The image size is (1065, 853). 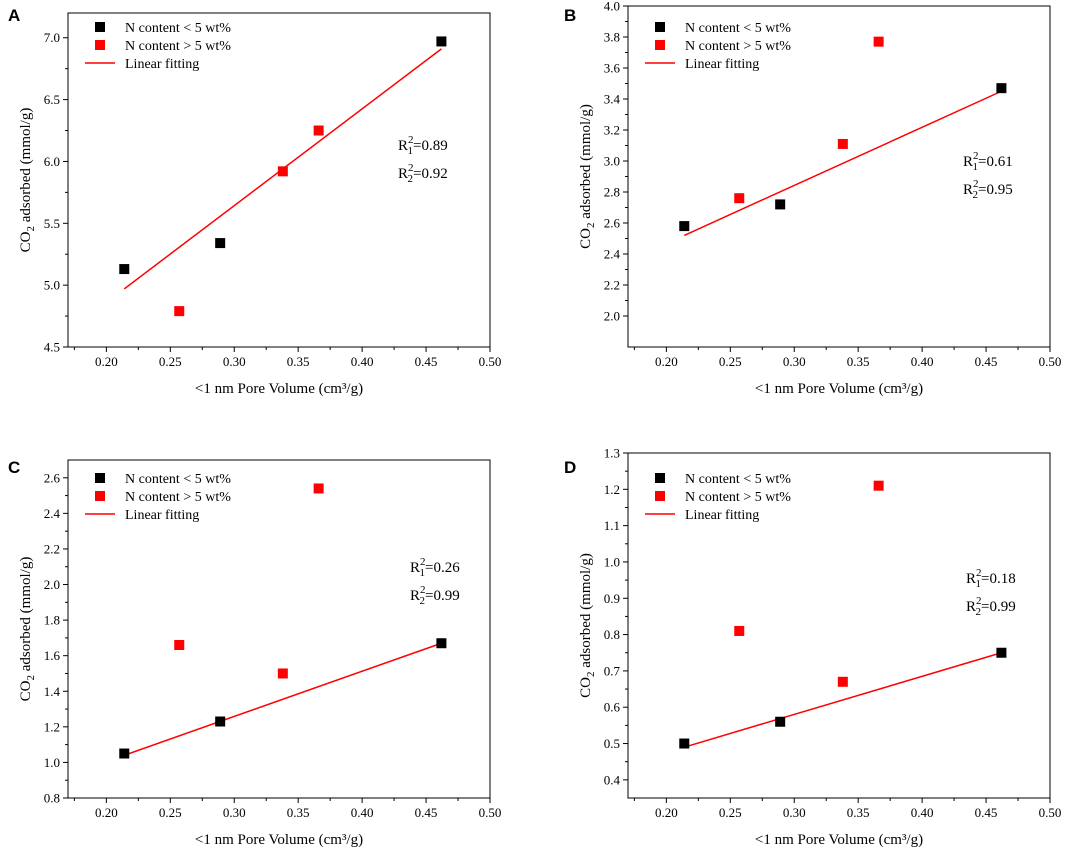 I want to click on y-tick-label: 0.7, so click(x=612, y=670).